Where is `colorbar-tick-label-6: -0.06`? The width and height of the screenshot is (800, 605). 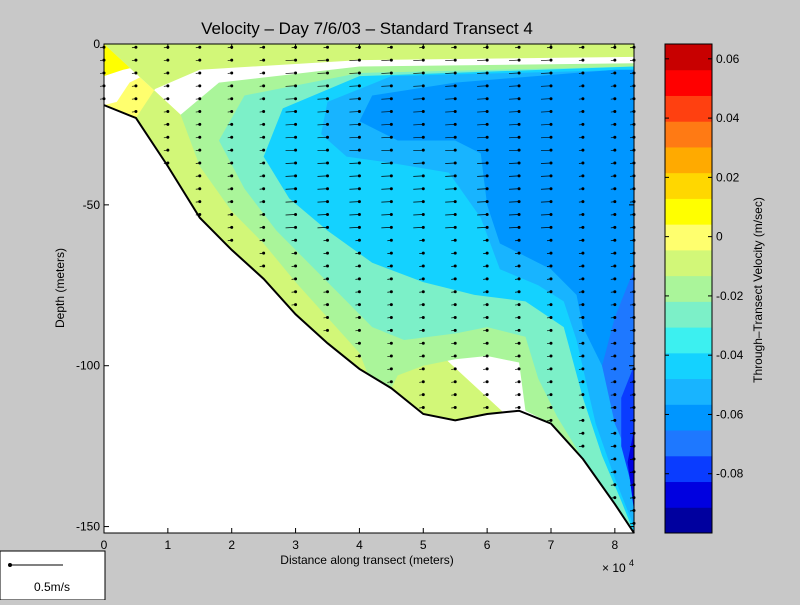
colorbar-tick-label-6: -0.06 is located at coordinates (730, 414).